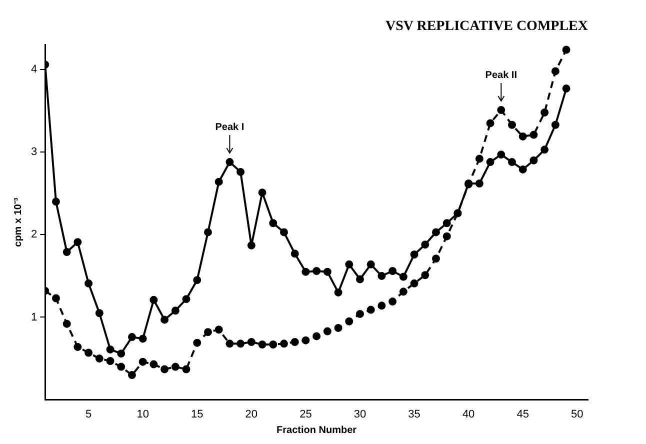 The height and width of the screenshot is (444, 646). What do you see at coordinates (197, 414) in the screenshot?
I see `x-tick-label: 15` at bounding box center [197, 414].